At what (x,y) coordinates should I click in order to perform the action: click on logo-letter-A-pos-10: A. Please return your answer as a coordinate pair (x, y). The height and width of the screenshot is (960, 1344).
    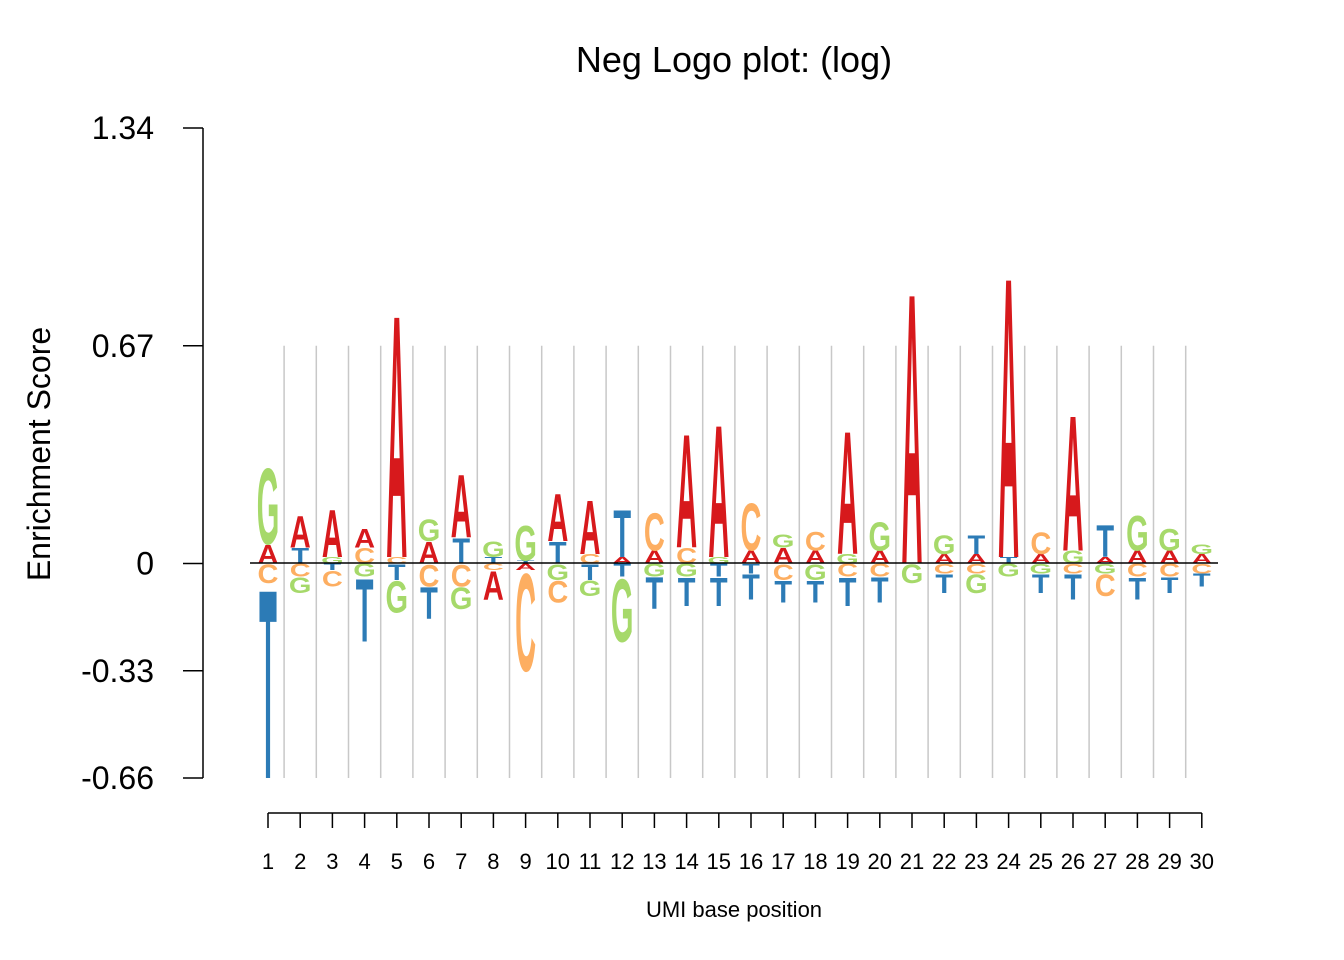
    Looking at the image, I should click on (557, 518).